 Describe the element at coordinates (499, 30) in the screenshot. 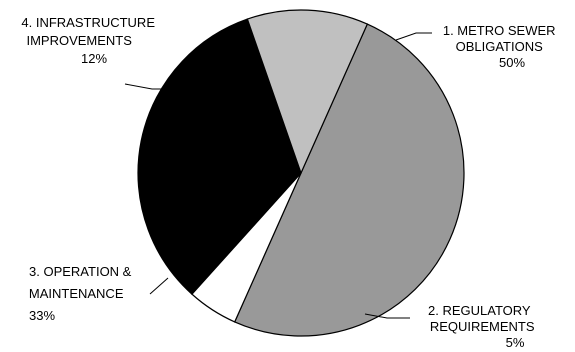

I see `slice-name-line: 1. METRO SEWER` at that location.